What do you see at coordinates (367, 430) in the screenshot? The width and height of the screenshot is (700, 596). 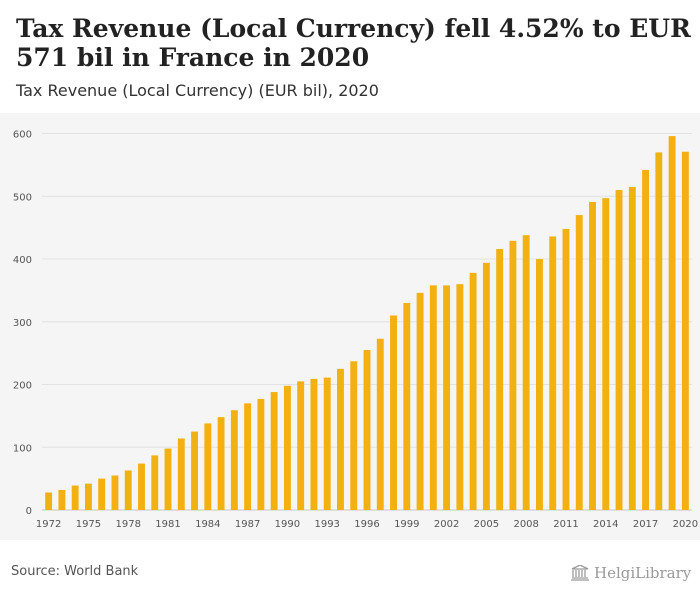 I see `bar-1996` at bounding box center [367, 430].